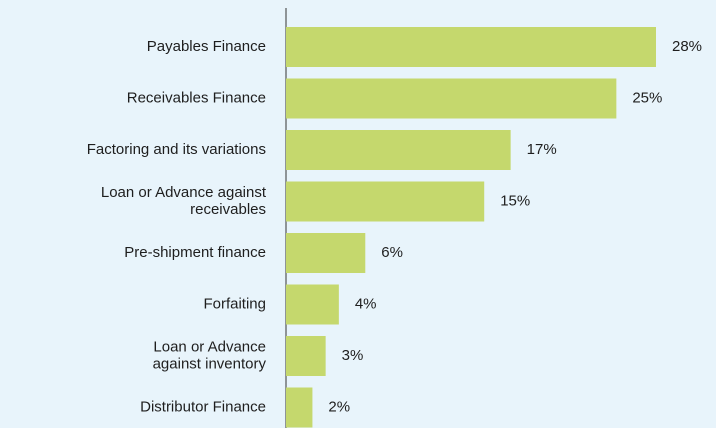  Describe the element at coordinates (196, 97) in the screenshot. I see `category-label: Receivables Finance` at that location.